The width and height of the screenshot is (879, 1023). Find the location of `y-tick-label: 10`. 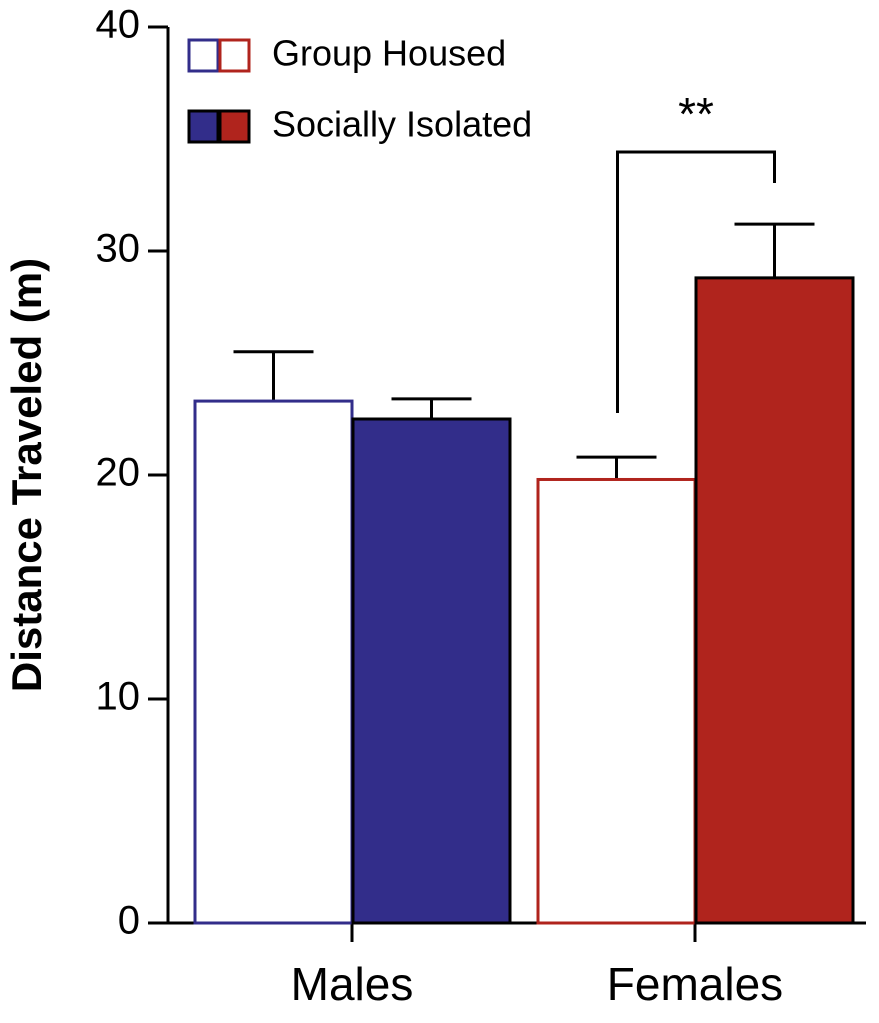

y-tick-label: 10 is located at coordinates (118, 697).